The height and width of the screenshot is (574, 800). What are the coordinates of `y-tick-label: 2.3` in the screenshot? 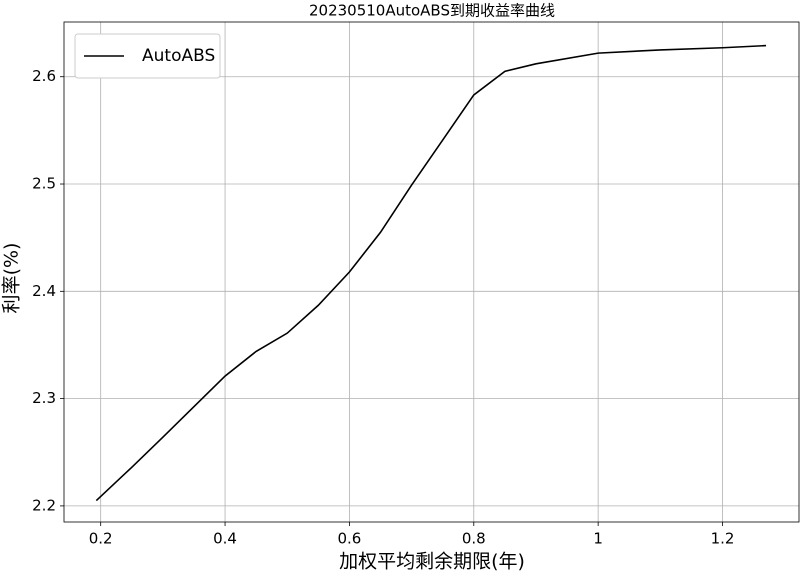 It's located at (44, 398).